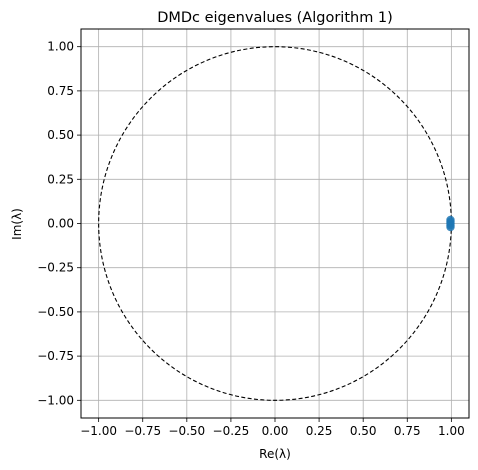 This screenshot has width=478, height=470. Describe the element at coordinates (60, 91) in the screenshot. I see `y-tick-label: 0.75` at that location.